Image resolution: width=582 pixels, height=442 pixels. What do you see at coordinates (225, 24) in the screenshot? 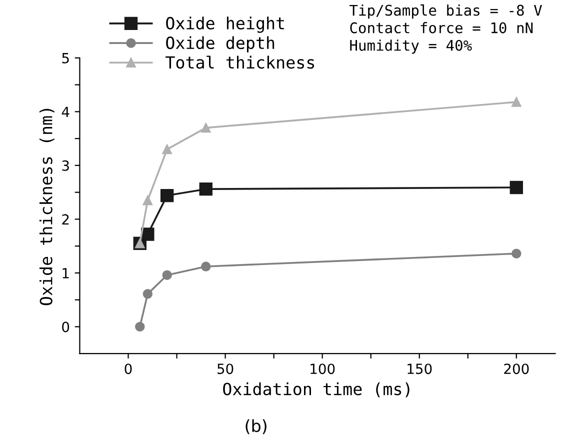
I see `legend-label: Oxide height` at bounding box center [225, 24].